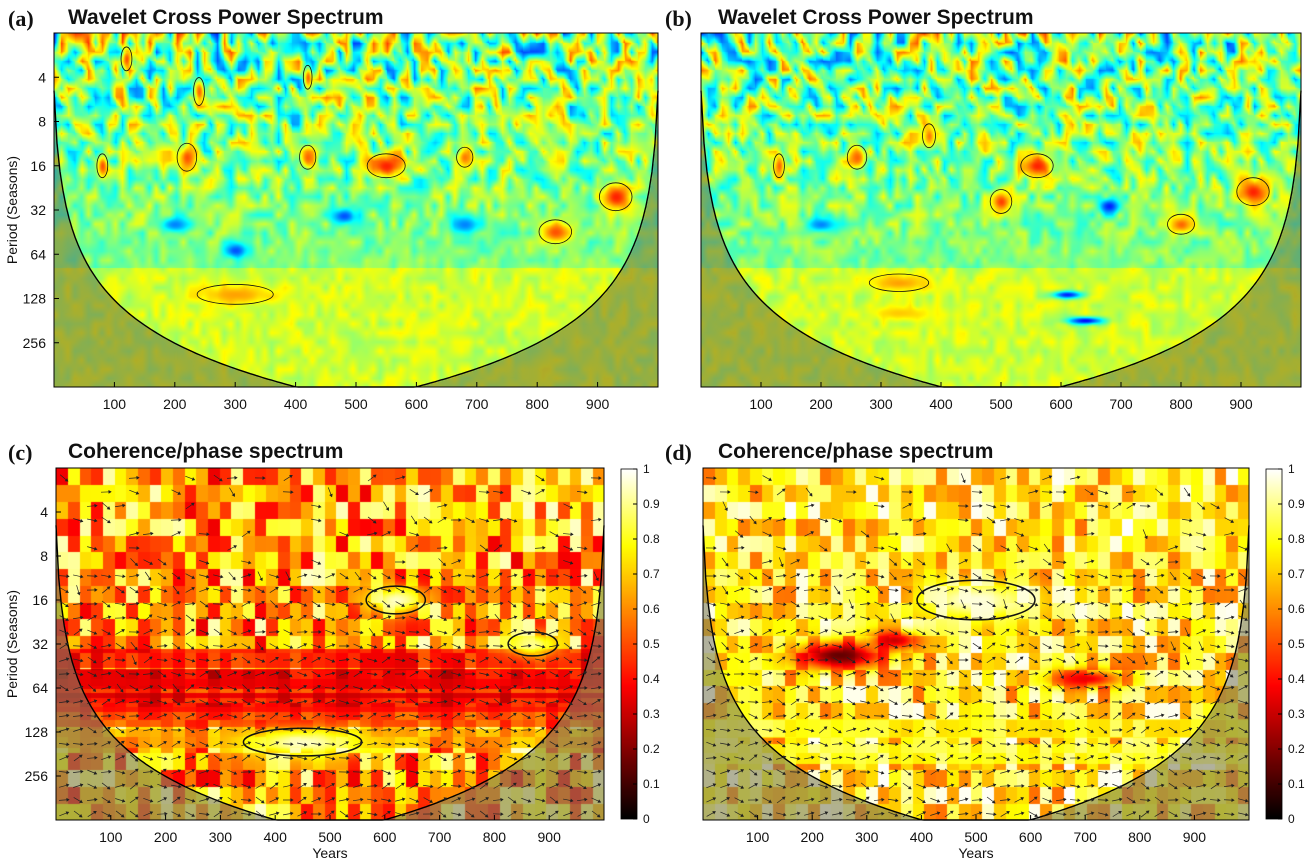  Describe the element at coordinates (1061, 404) in the screenshot. I see `x-tick-label: 600` at that location.